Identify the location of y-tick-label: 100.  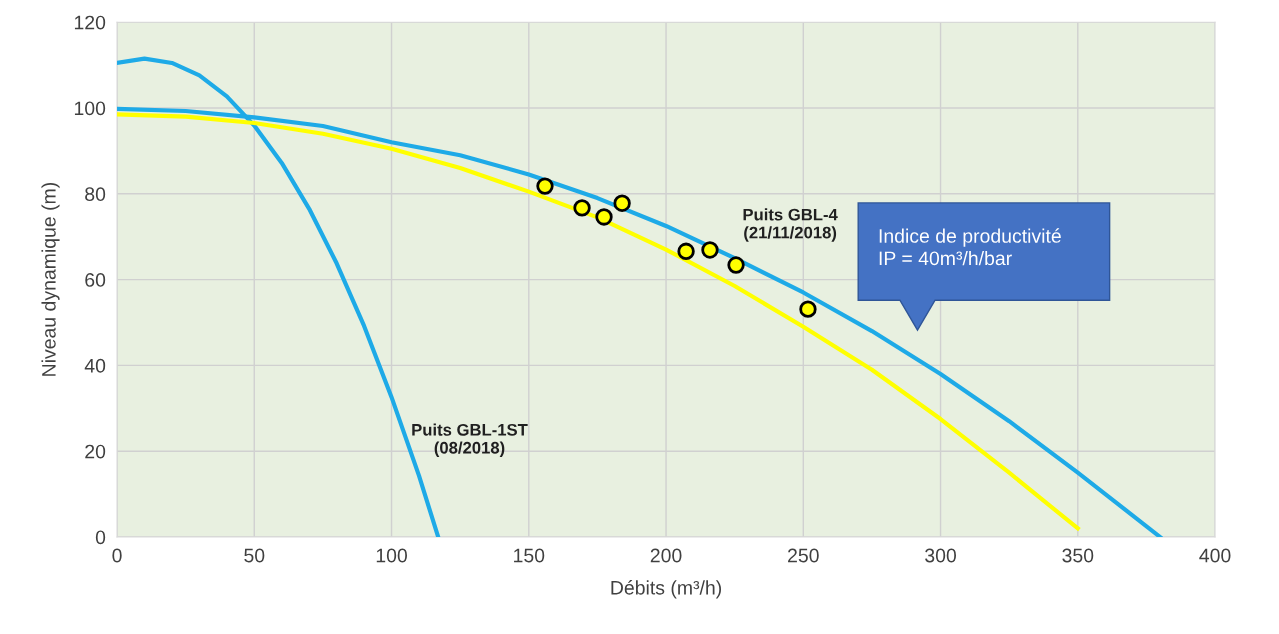
(90, 108).